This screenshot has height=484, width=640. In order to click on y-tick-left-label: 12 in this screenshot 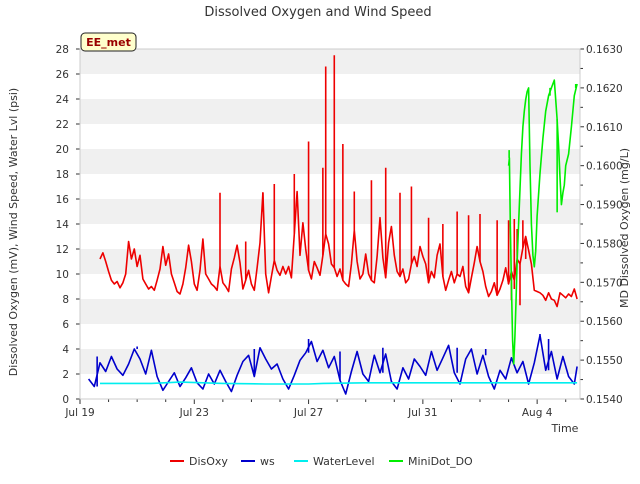, I will do `click(62, 250)`.